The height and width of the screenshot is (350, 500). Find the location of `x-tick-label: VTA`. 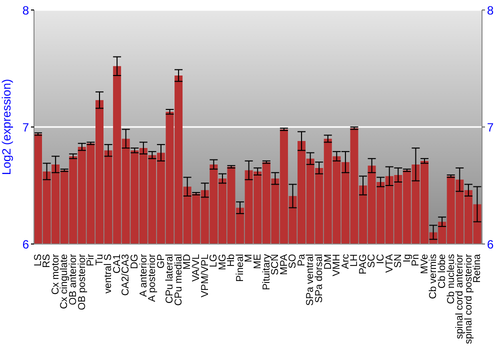

x-tick-label: VTA is located at coordinates (390, 263).